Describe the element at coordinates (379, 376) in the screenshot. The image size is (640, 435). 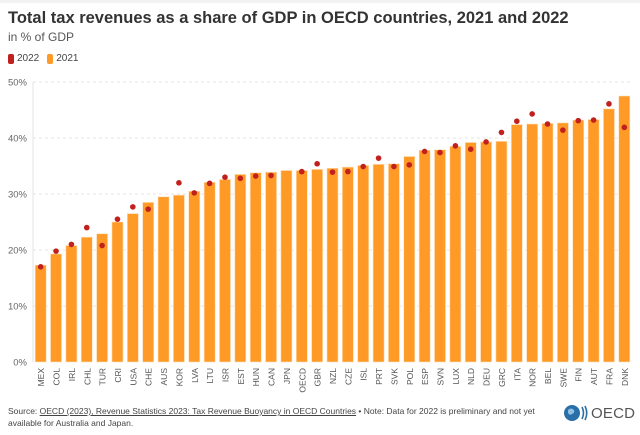
I see `x-tick-label: PRT` at that location.